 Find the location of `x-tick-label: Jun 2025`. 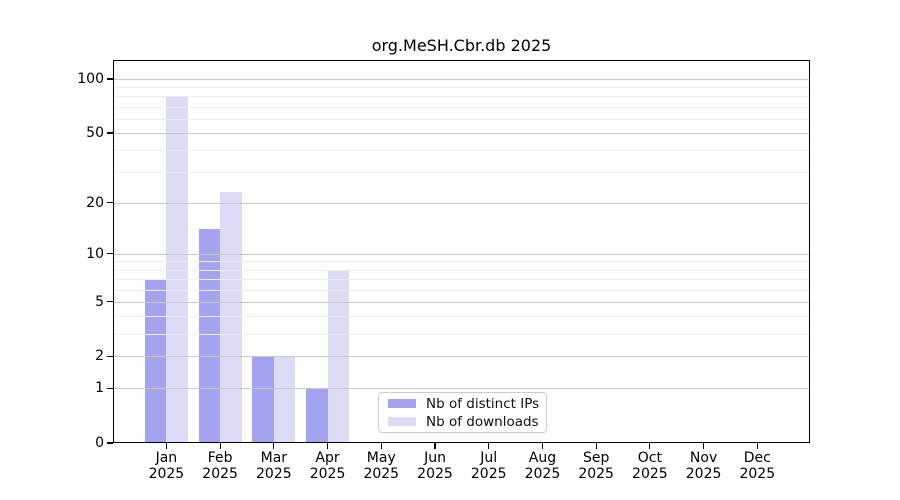

x-tick-label: Jun 2025 is located at coordinates (435, 466).